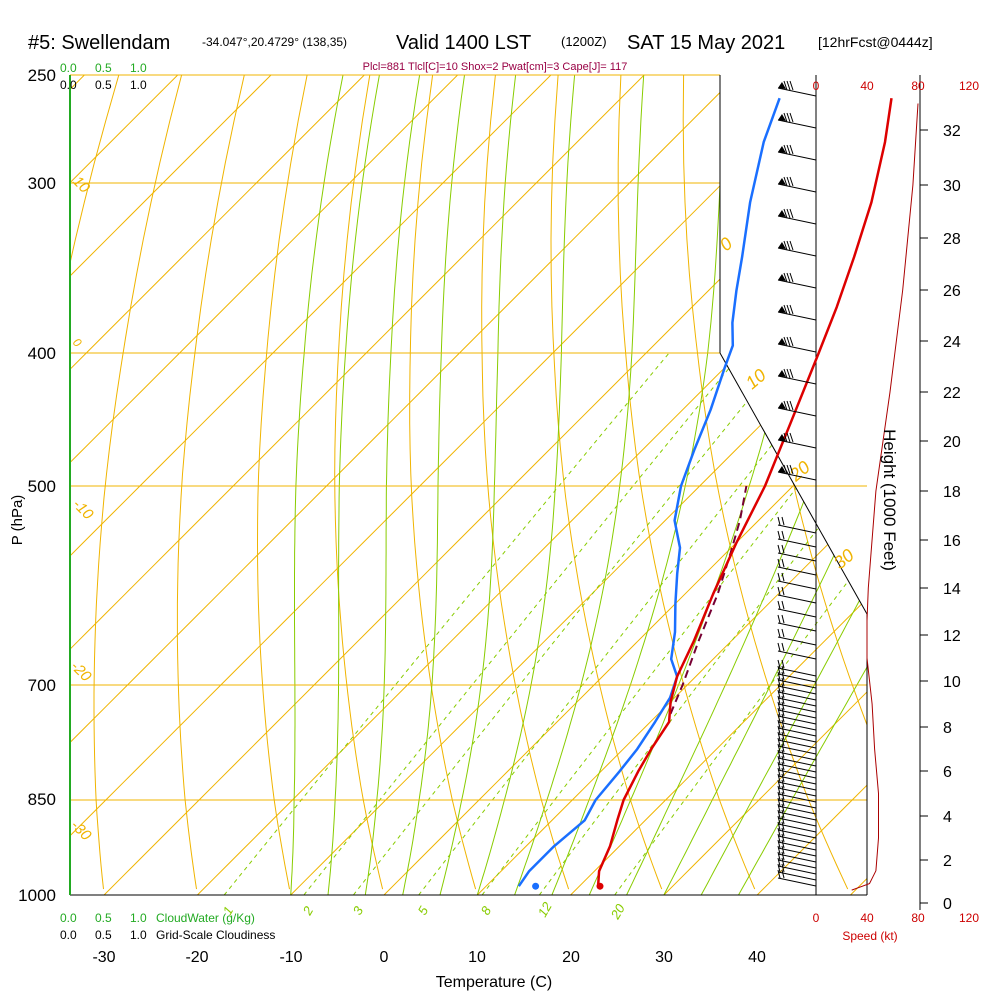 This screenshot has height=1000, width=1000. Describe the element at coordinates (889, 503) in the screenshot. I see `wind-speed-profile` at that location.